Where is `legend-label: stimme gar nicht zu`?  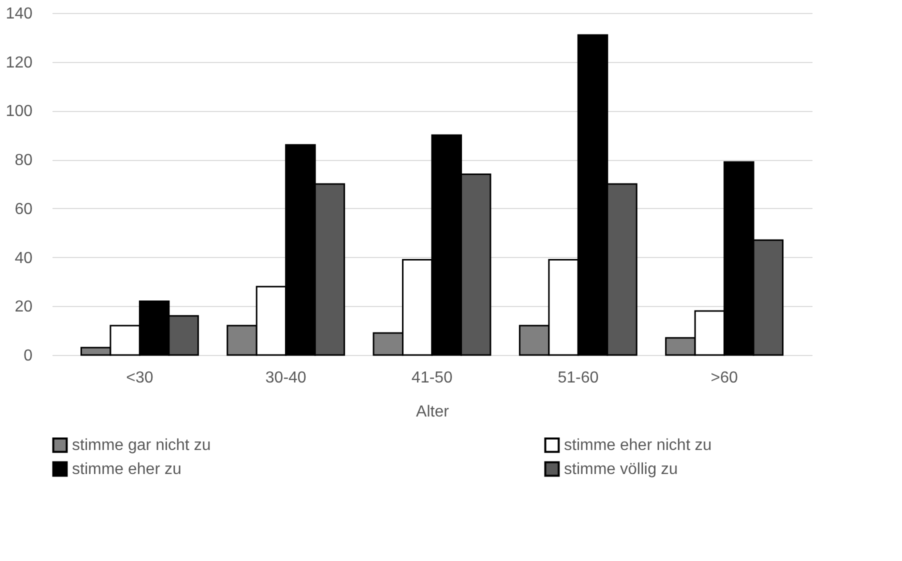
legend-label: stimme gar nicht zu is located at coordinates (141, 445).